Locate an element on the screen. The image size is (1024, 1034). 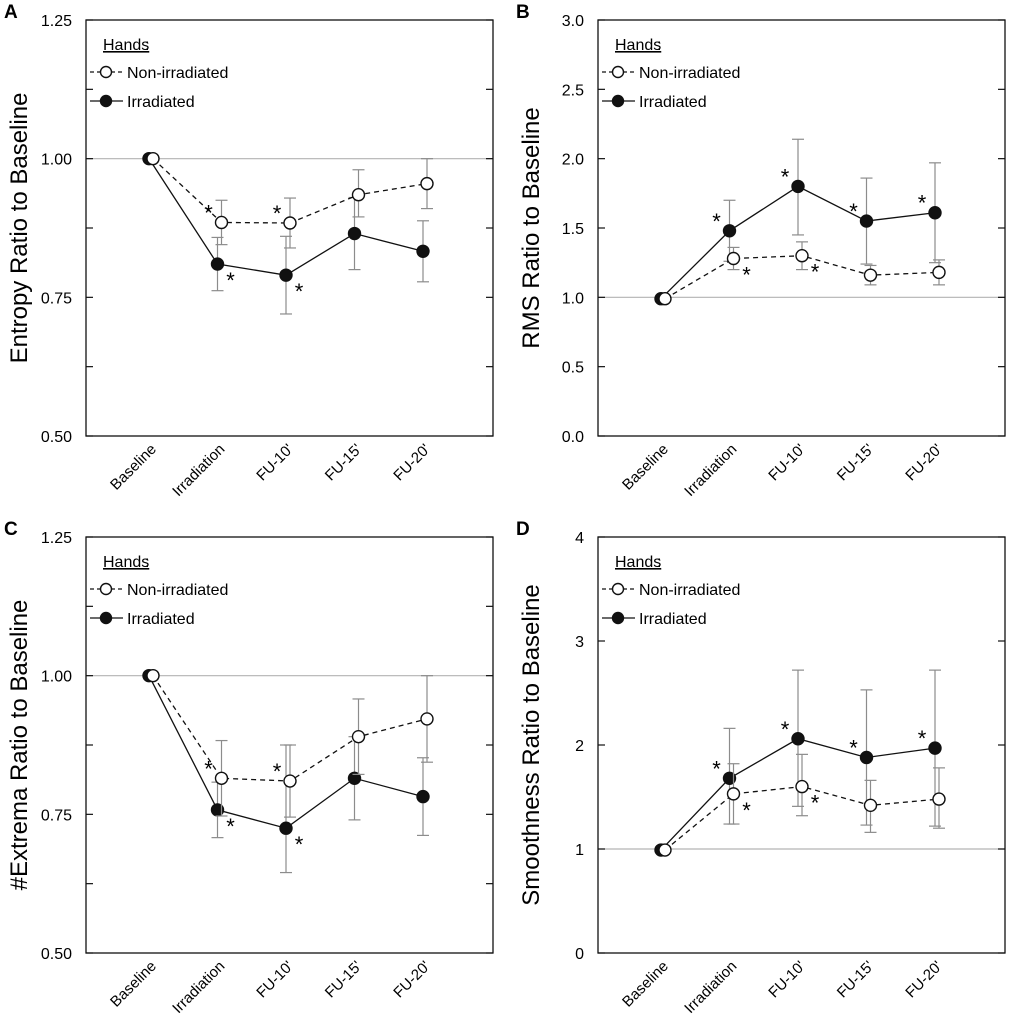
y-tick-label: 0.0 is located at coordinates (573, 437).